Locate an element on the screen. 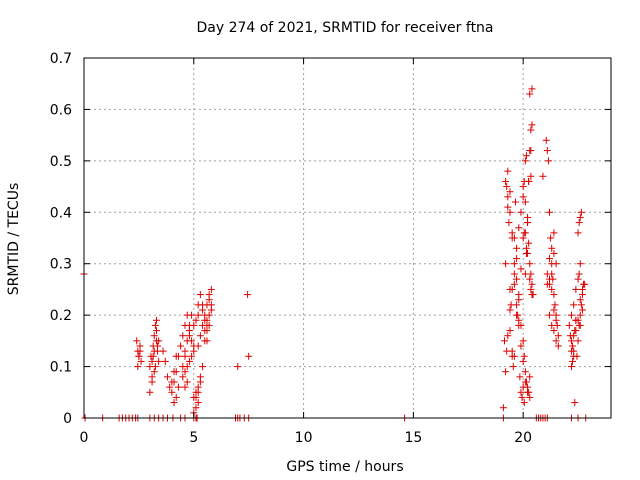 The image size is (640, 480). x-tick-label: 15 is located at coordinates (413, 438).